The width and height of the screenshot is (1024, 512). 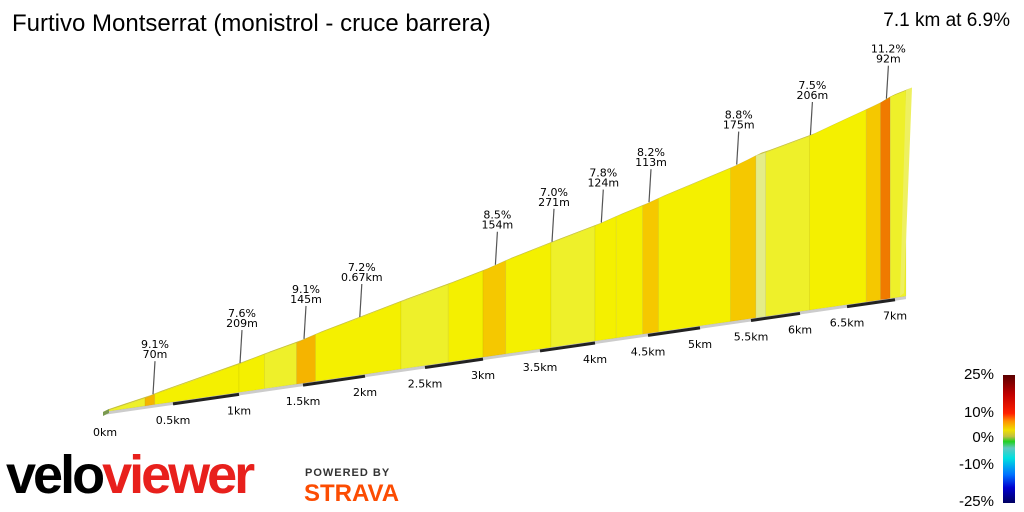 I want to click on legend-label: 25%, so click(x=978, y=374).